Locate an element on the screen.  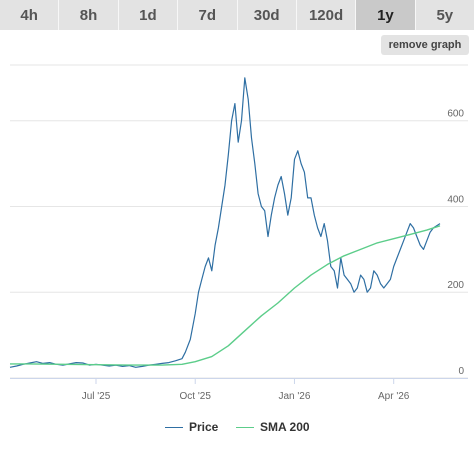
legend-item-price: Price is located at coordinates (191, 427).